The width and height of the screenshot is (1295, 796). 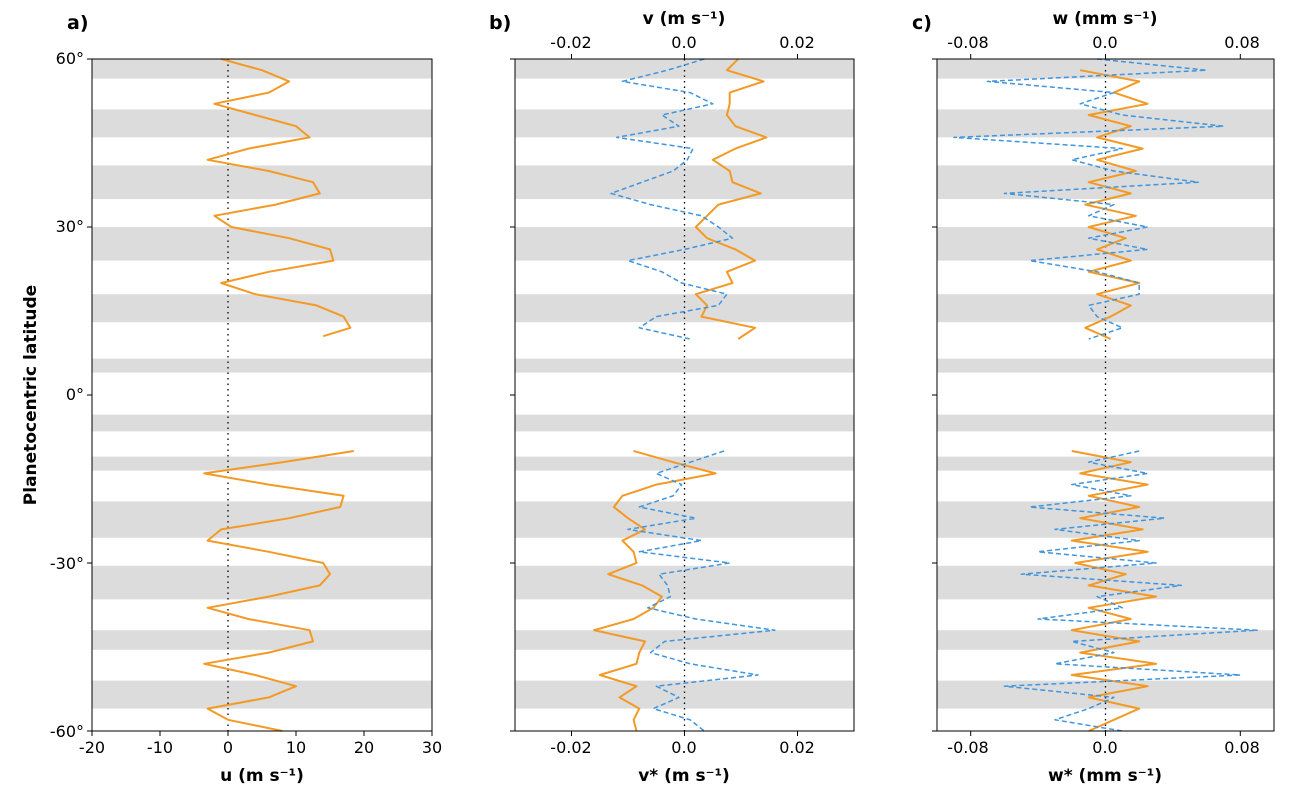 I want to click on x-tick-label: 20, so click(x=364, y=747).